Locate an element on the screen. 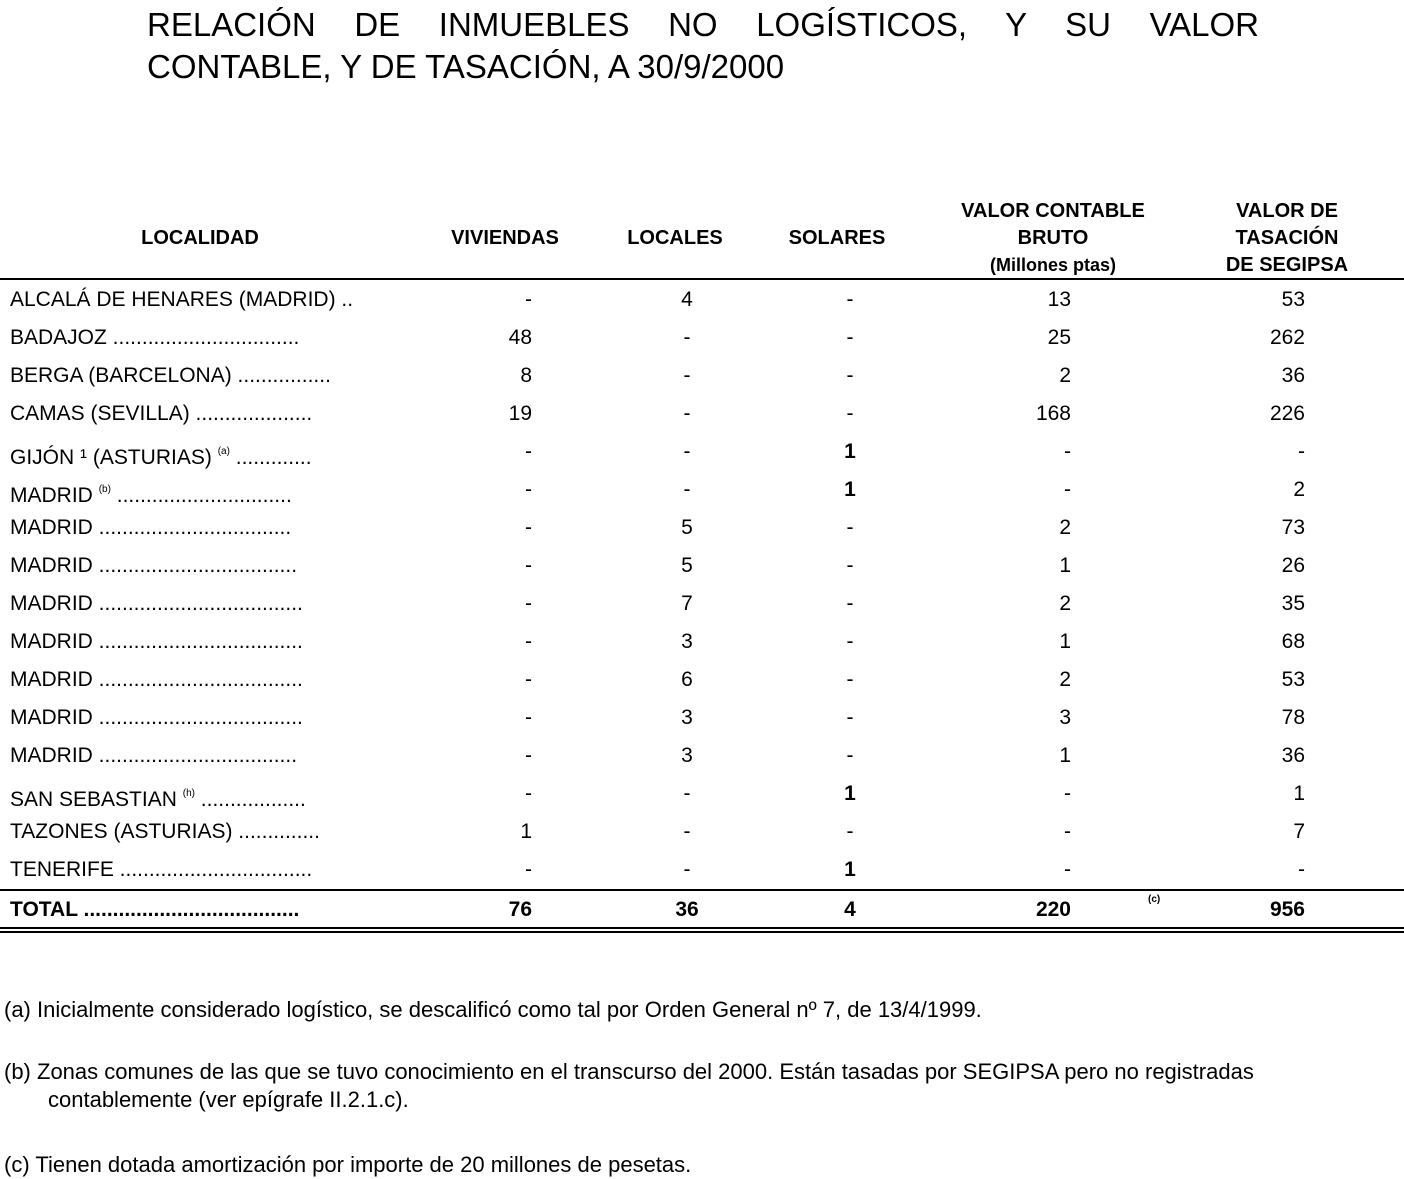  cell-viviendas: 19 is located at coordinates (520, 413).